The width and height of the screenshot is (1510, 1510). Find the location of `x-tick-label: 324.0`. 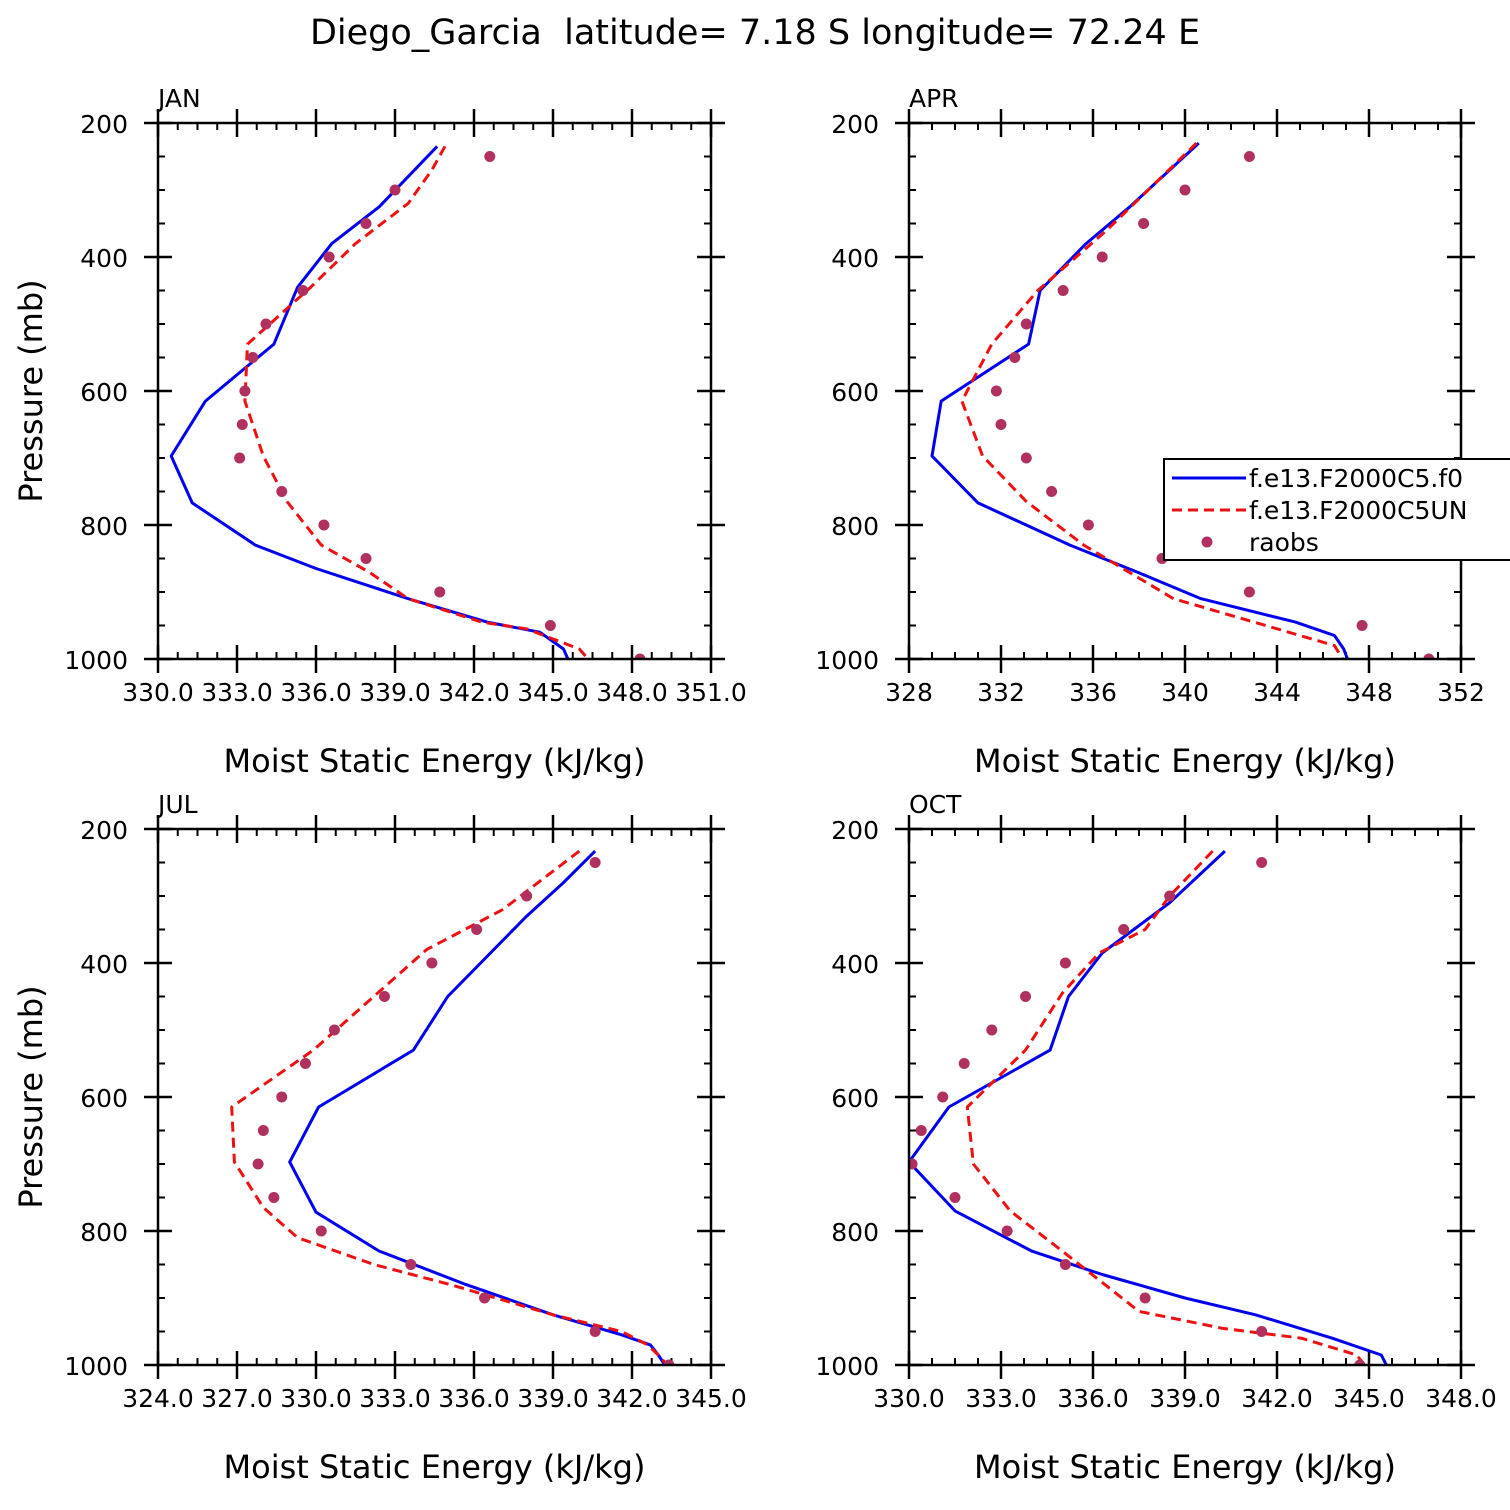

x-tick-label: 324.0 is located at coordinates (158, 1398).